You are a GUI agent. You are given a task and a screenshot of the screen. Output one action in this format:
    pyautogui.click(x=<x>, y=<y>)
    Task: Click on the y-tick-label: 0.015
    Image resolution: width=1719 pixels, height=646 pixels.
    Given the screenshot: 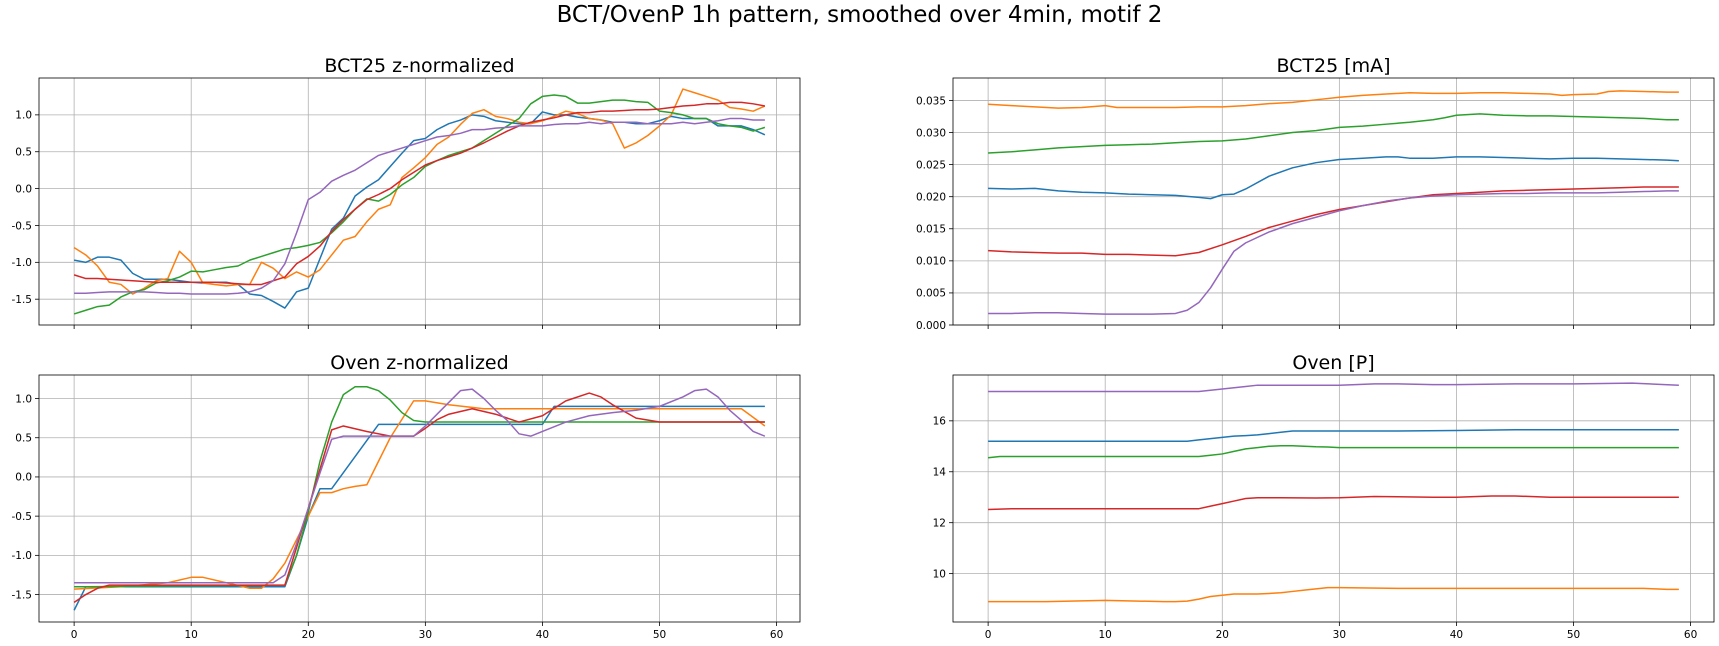 What is the action you would take?
    pyautogui.click(x=931, y=230)
    